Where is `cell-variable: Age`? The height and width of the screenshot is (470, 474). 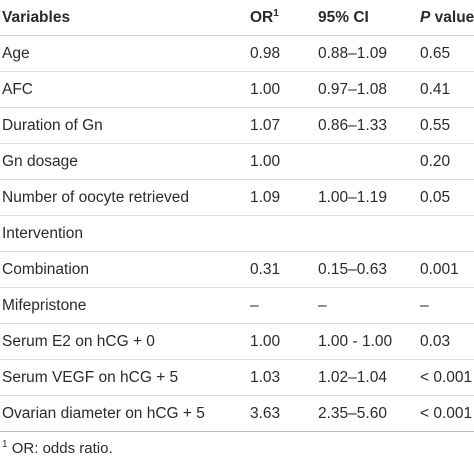 cell-variable: Age is located at coordinates (122, 53).